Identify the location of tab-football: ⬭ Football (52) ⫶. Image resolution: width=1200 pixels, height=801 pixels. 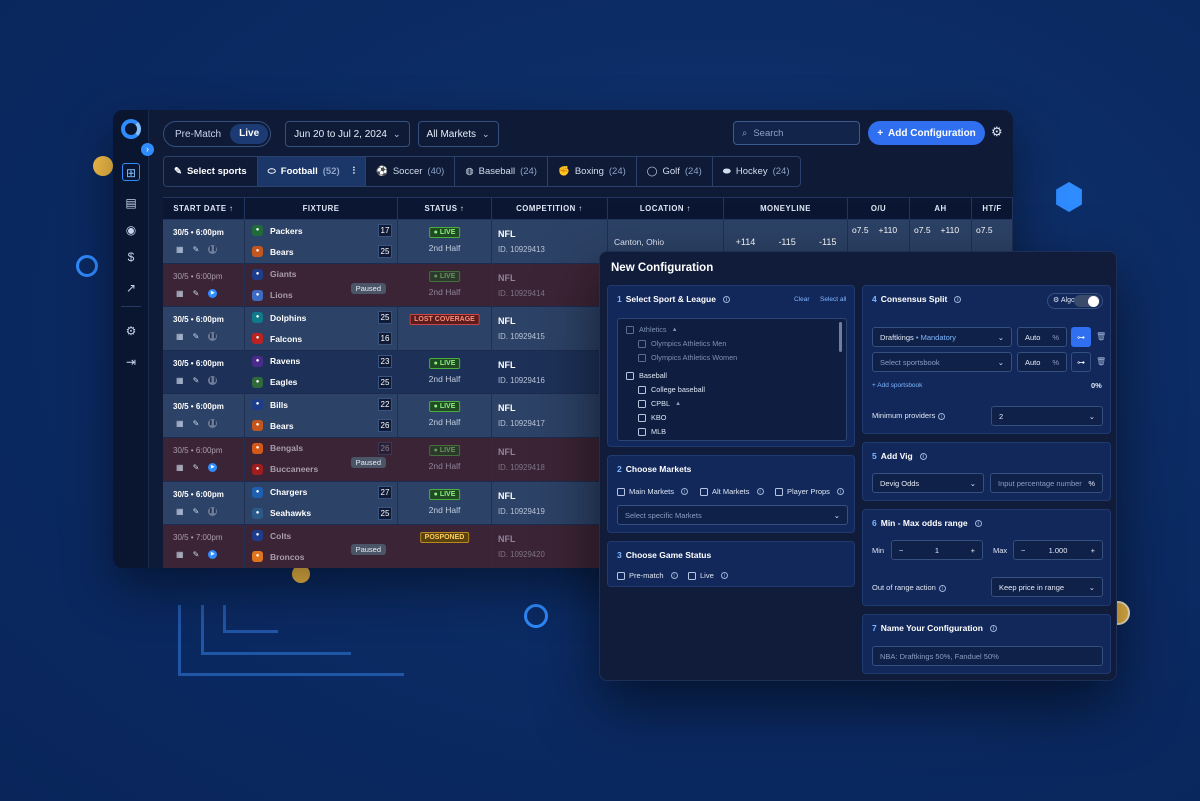
(311, 171).